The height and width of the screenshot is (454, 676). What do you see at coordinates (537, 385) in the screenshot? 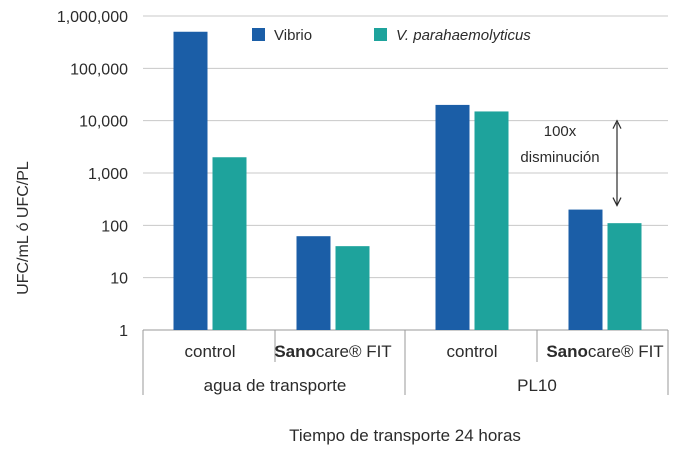
I see `group-label: PL10` at bounding box center [537, 385].